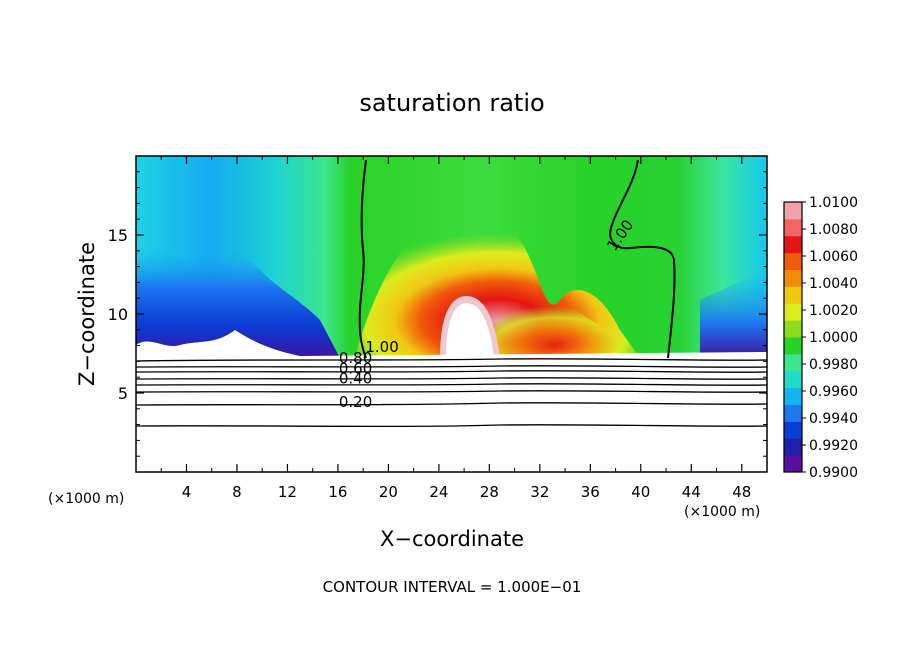 Image resolution: width=904 pixels, height=654 pixels. What do you see at coordinates (438, 492) in the screenshot?
I see `x-tick-label: 24` at bounding box center [438, 492].